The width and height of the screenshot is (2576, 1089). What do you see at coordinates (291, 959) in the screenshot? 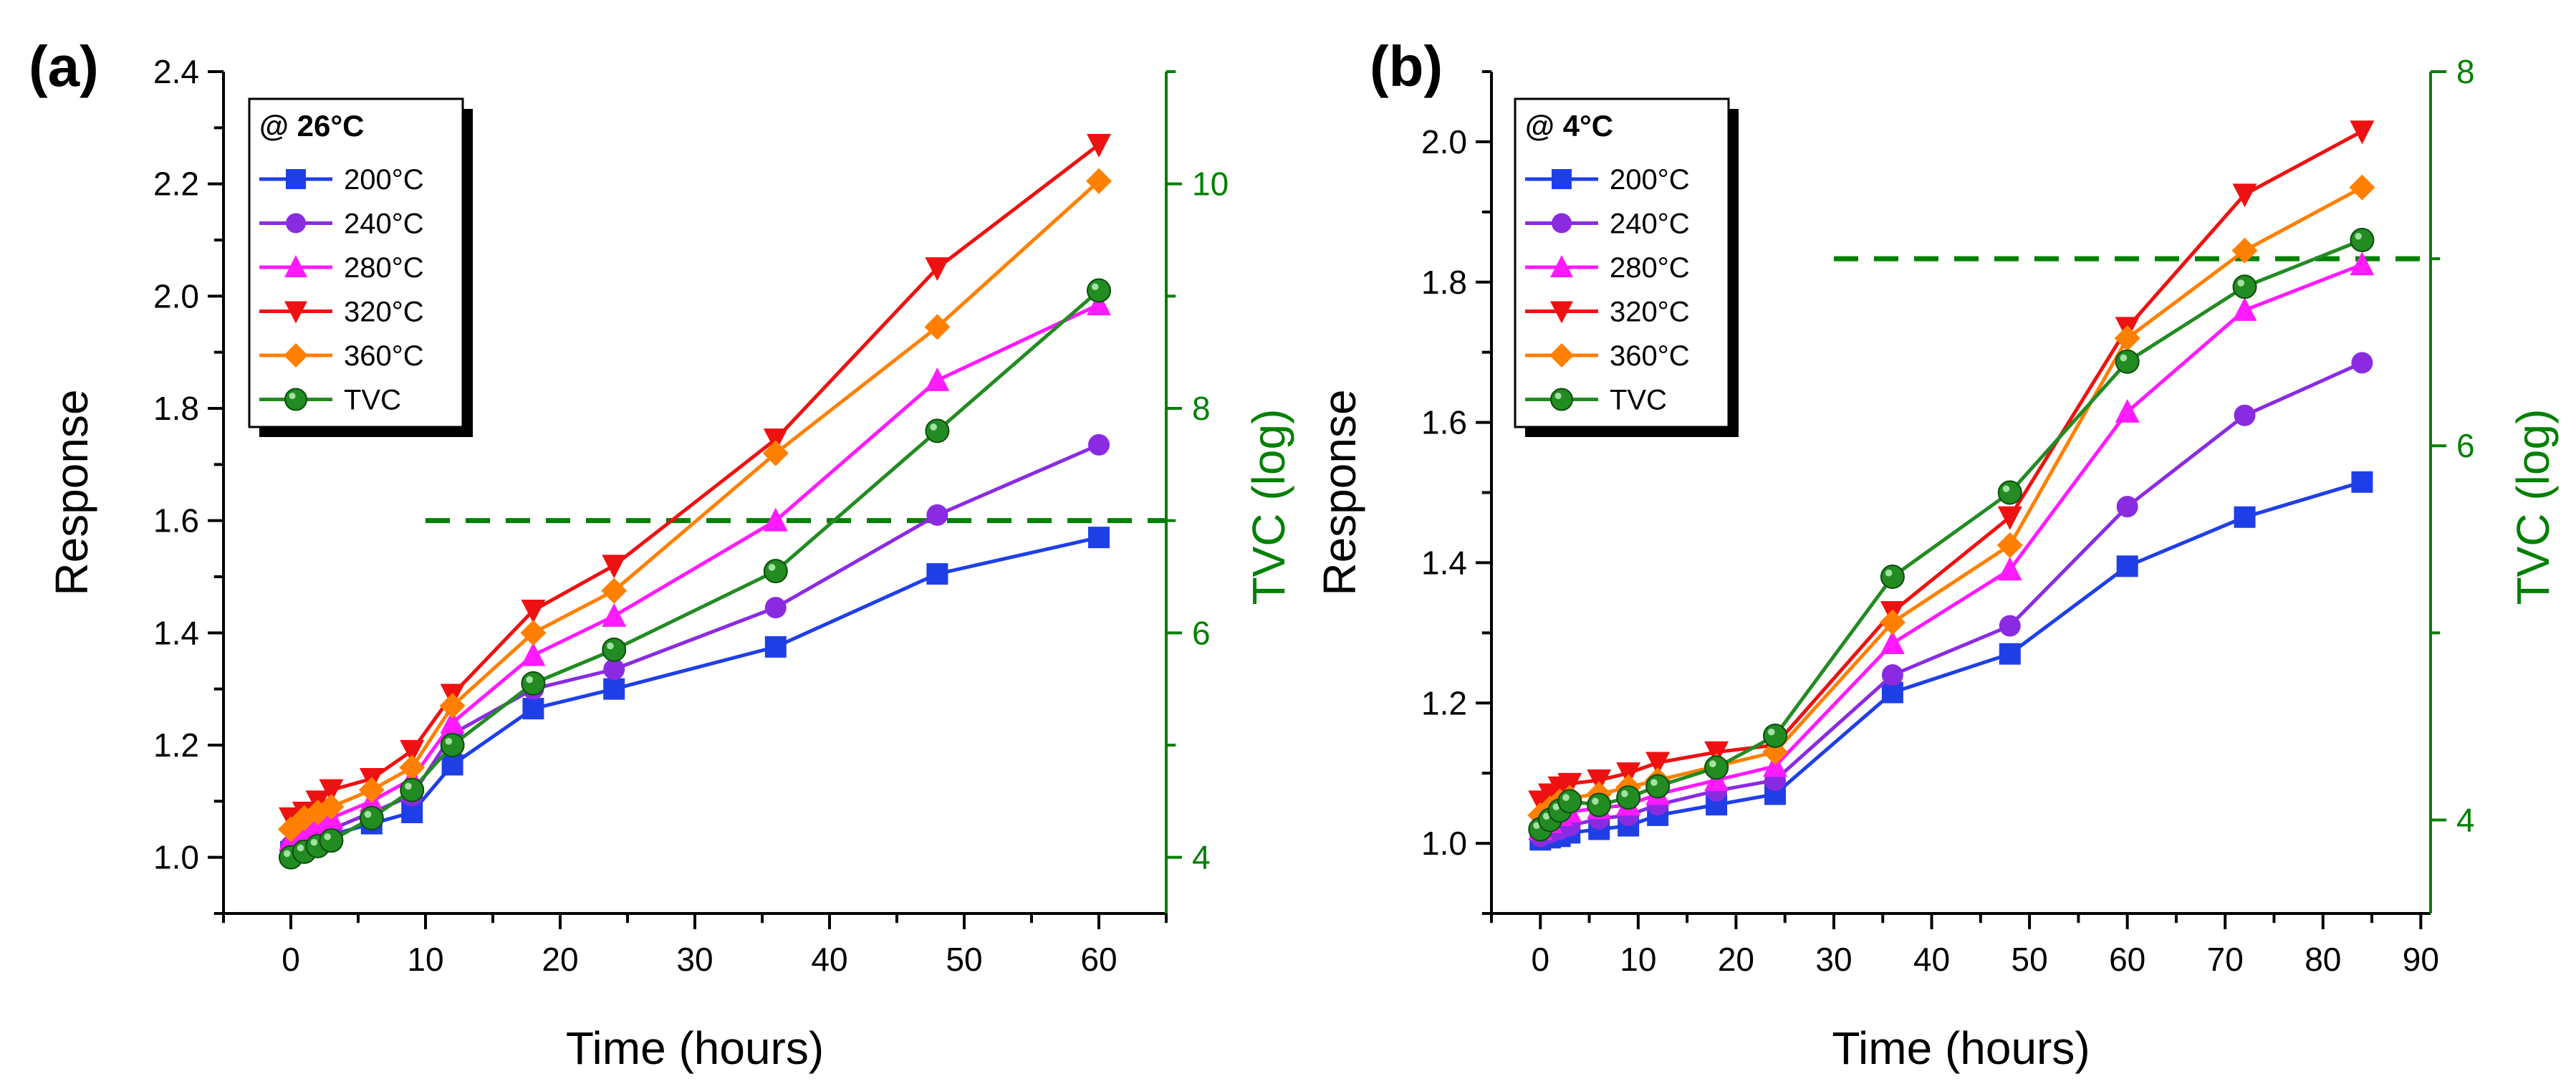
I see `x-tick-label: 0` at bounding box center [291, 959].